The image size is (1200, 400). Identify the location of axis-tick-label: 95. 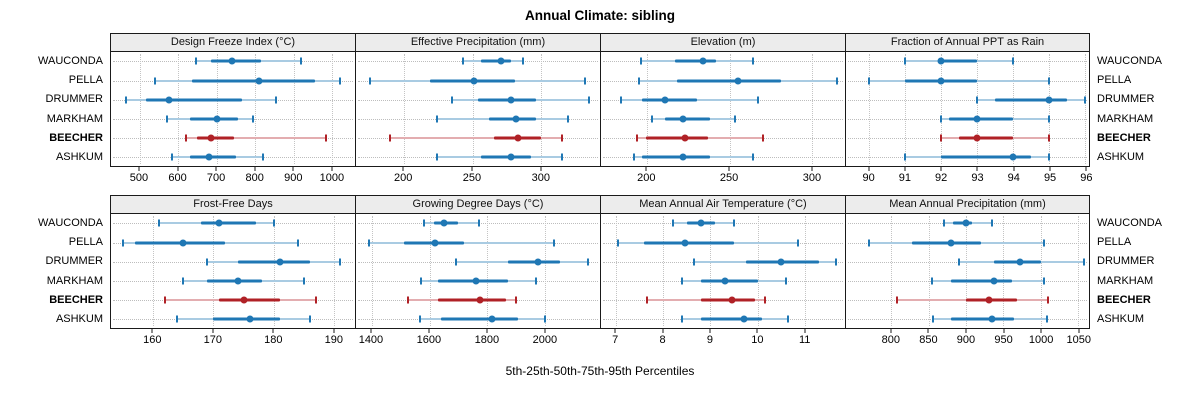
(1050, 178).